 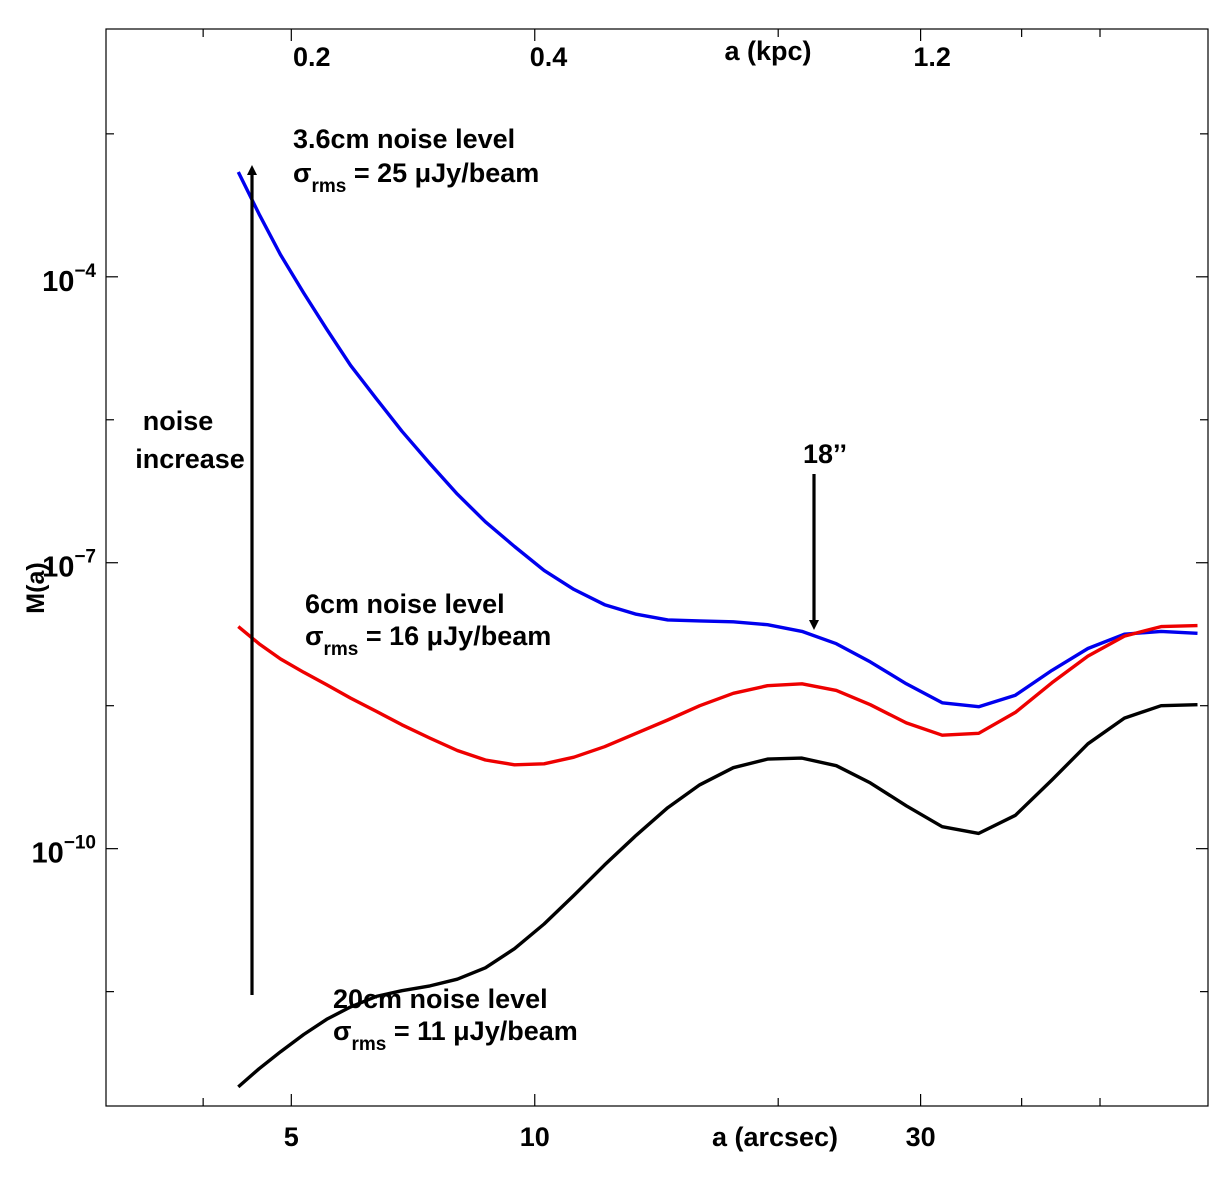 What do you see at coordinates (440, 999) in the screenshot?
I see `annotation-20cm-title: 20cm noise level` at bounding box center [440, 999].